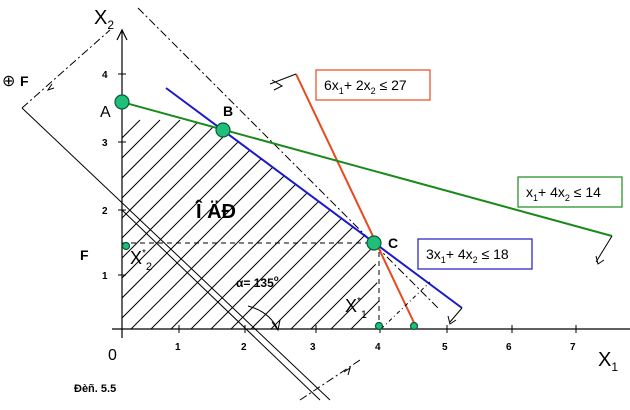  Describe the element at coordinates (445, 347) in the screenshot. I see `x-tick-label: 5` at that location.